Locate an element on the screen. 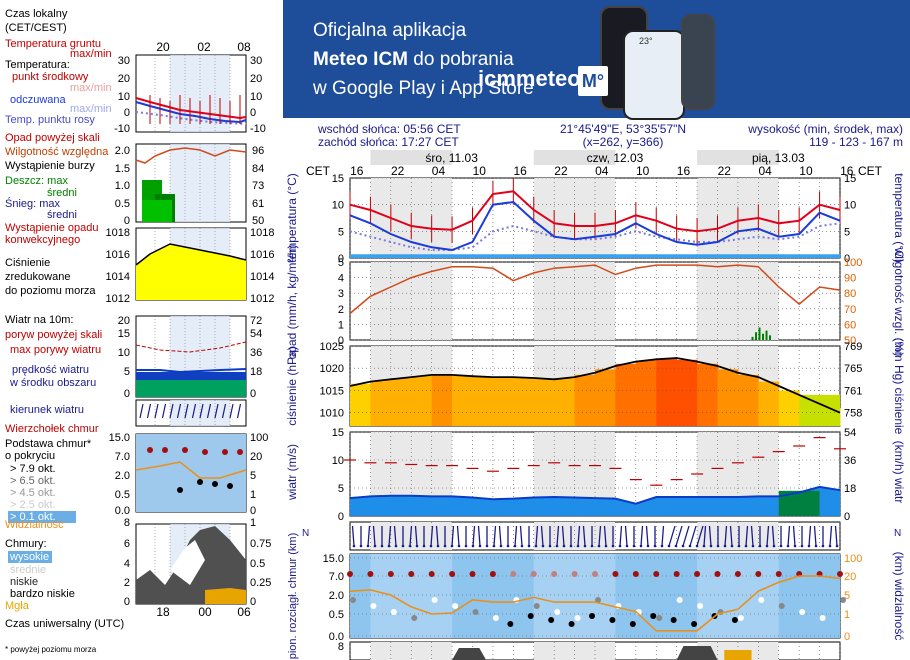 The image size is (910, 660). legend-wind-tick-left: 15 is located at coordinates (124, 334).